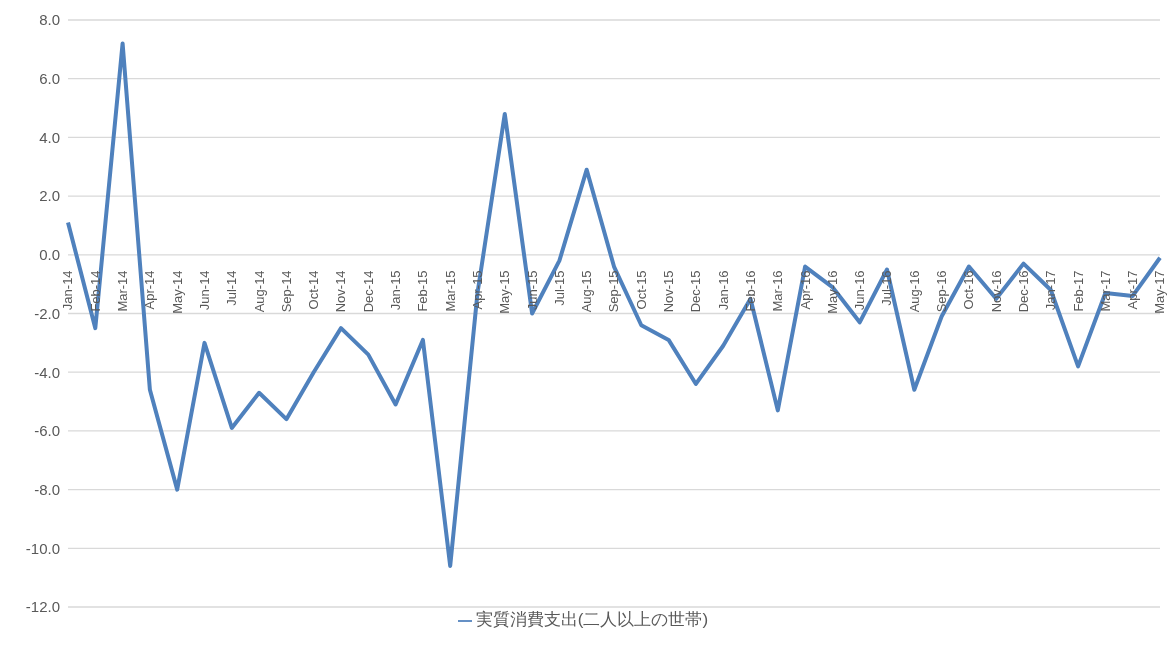 Image resolution: width=1176 pixels, height=671 pixels. What do you see at coordinates (42, 548) in the screenshot?
I see `y-tick-label: -10.0` at bounding box center [42, 548].